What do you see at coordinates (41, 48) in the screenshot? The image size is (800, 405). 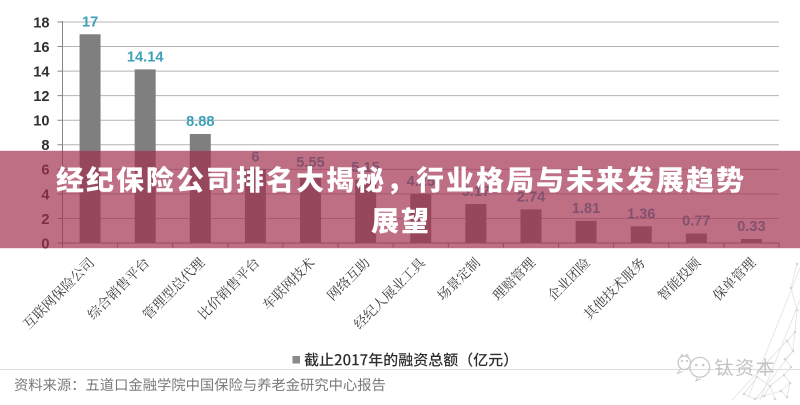 I see `svg-text: 16` at bounding box center [41, 48].